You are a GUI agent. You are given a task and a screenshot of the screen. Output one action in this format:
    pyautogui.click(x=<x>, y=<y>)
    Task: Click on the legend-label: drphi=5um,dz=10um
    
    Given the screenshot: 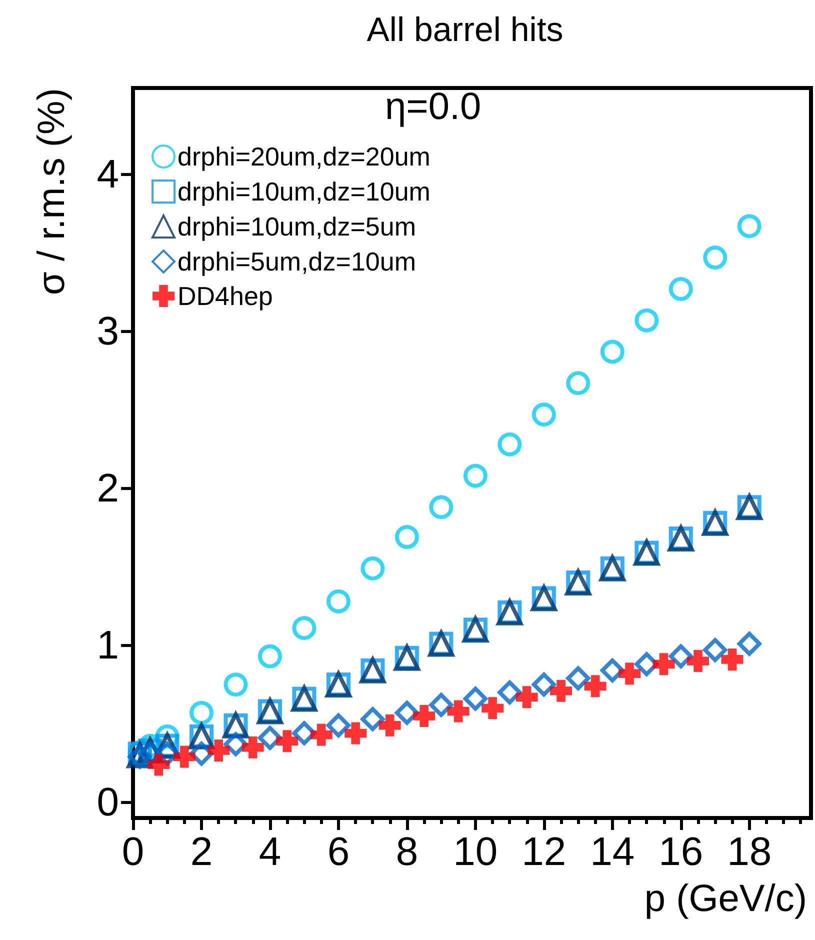 What is the action you would take?
    pyautogui.click(x=297, y=261)
    